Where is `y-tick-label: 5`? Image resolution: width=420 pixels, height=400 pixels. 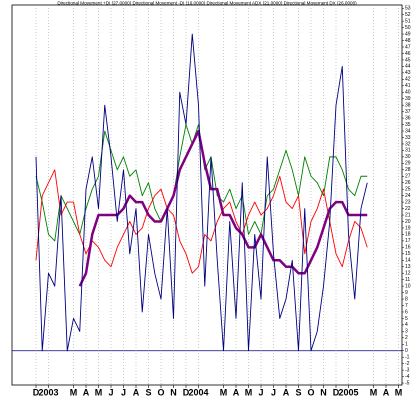
y-tick-label: 5 is located at coordinates (406, 319).